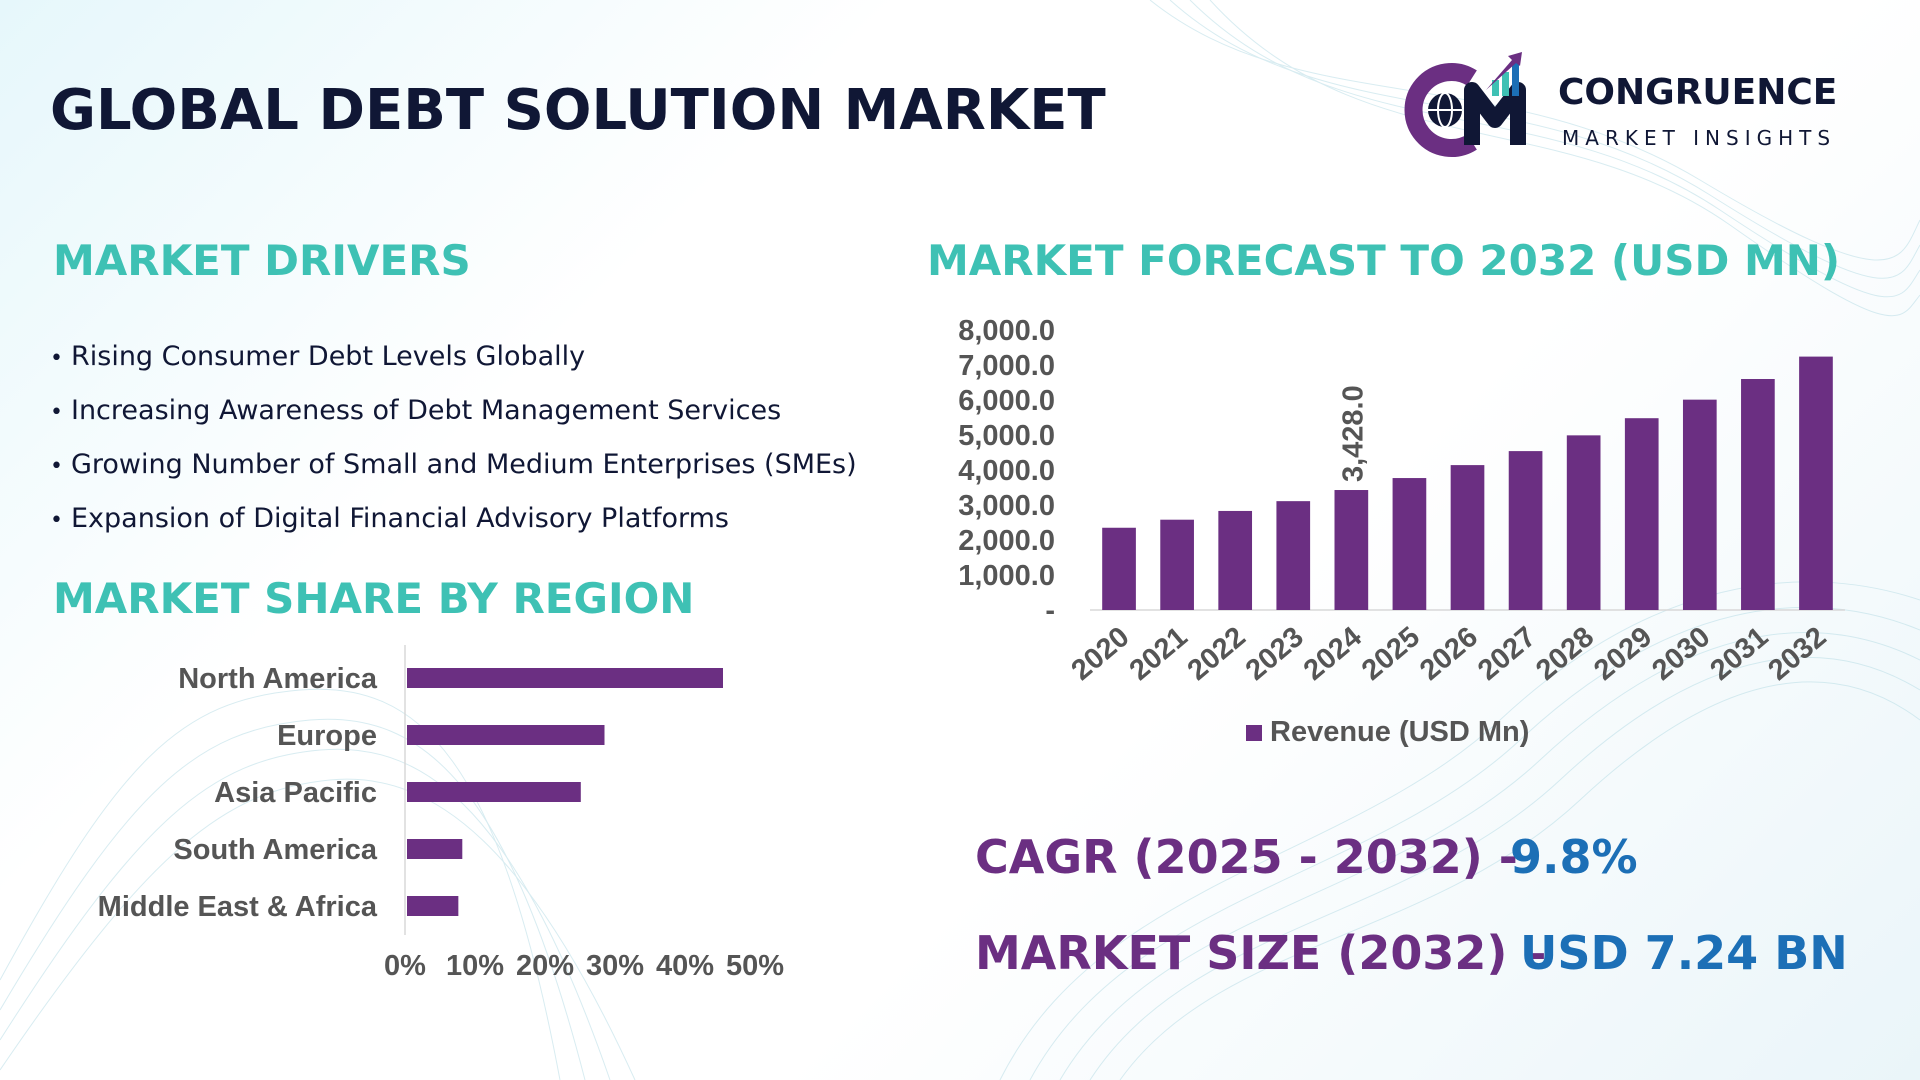 The image size is (1920, 1080). I want to click on region-share-heading: MARKET SHARE BY REGION, so click(374, 598).